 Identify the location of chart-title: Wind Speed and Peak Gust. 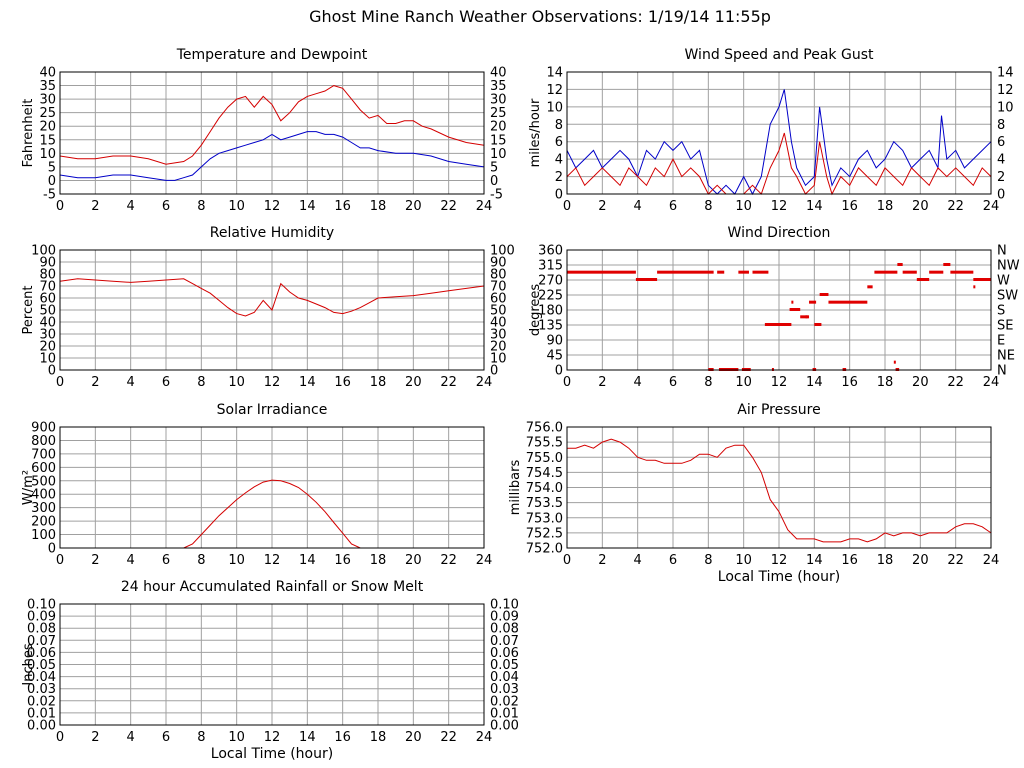
(779, 55).